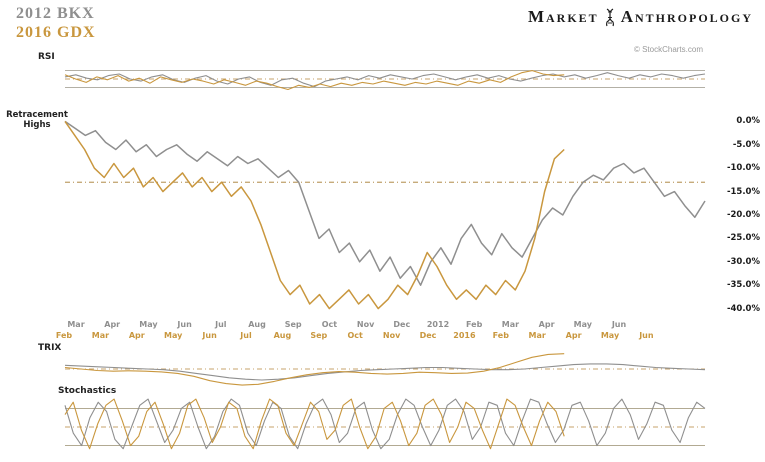  What do you see at coordinates (743, 261) in the screenshot?
I see `y-tick-label: -30.0%` at bounding box center [743, 261].